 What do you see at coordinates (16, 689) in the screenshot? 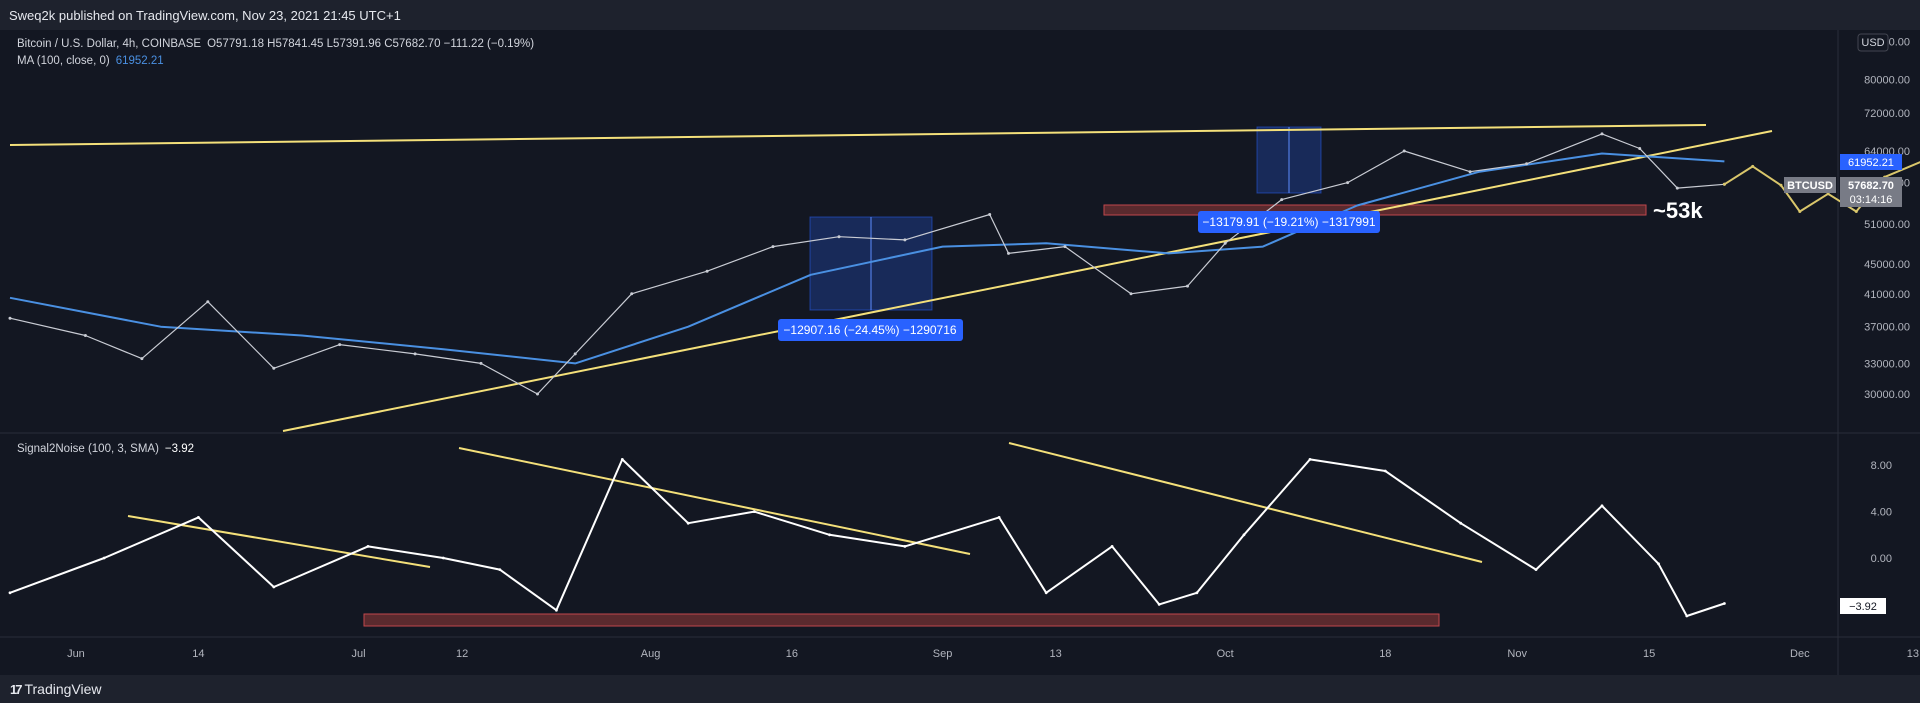
I see `tradingview-logo-icon: 17` at bounding box center [16, 689].